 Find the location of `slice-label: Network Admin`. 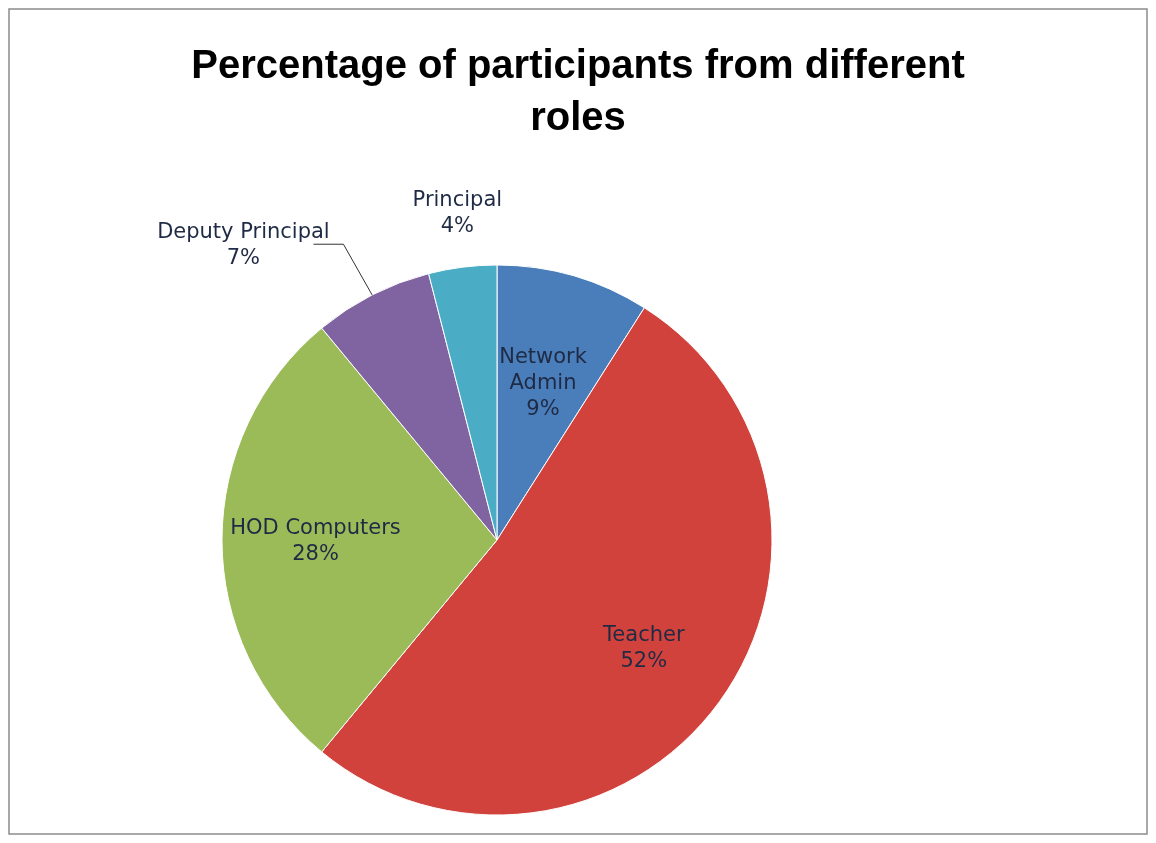

slice-label: Network Admin is located at coordinates (543, 368).